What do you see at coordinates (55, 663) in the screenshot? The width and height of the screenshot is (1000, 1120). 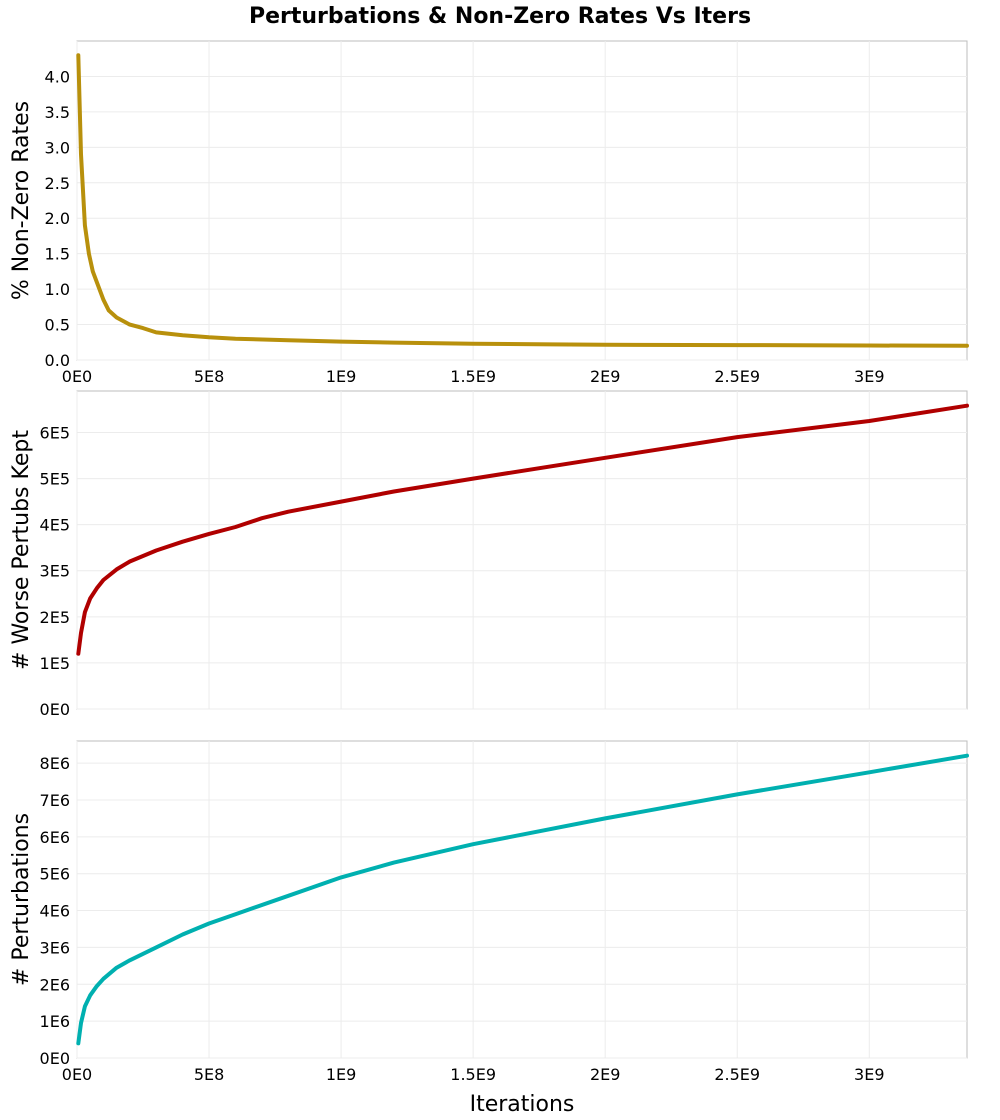 I see `y-tick-label: 1E5` at bounding box center [55, 663].